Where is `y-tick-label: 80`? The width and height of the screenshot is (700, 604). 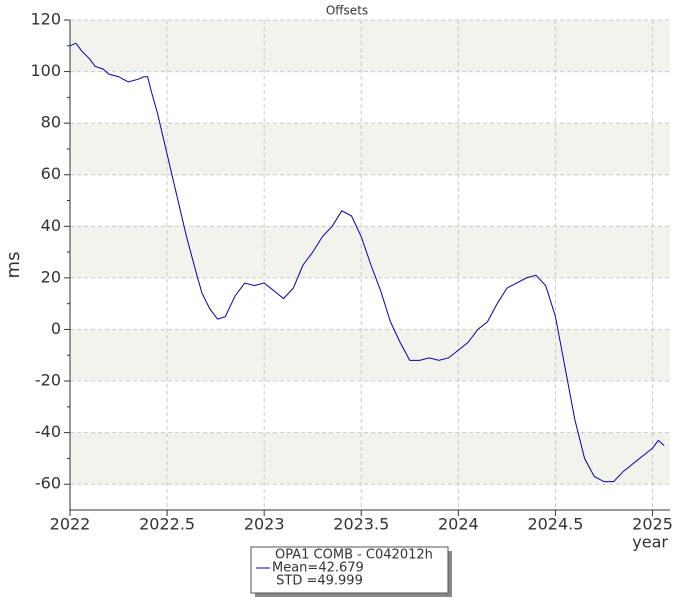
y-tick-label: 80 is located at coordinates (51, 122).